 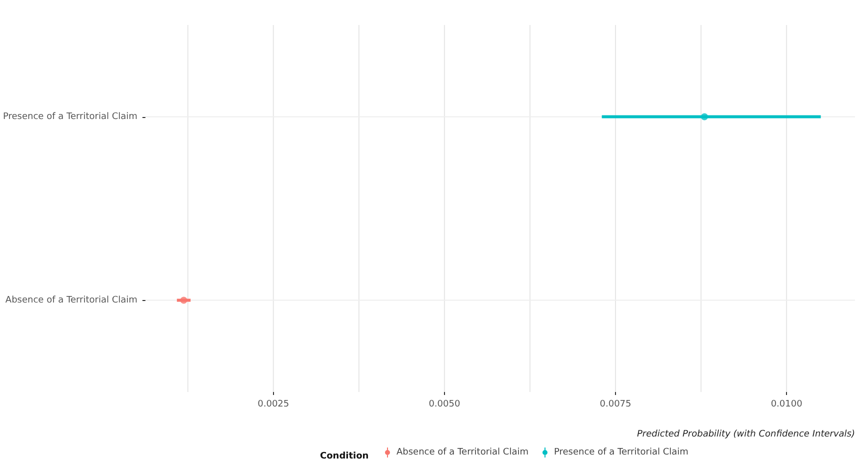 I want to click on x-tick-label: 0.0100, so click(x=786, y=405).